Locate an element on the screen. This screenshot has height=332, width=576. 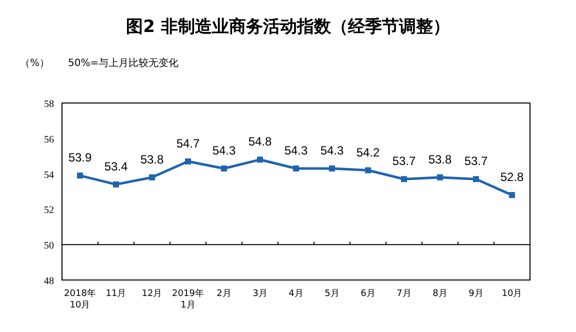
data-label: 53.9 is located at coordinates (80, 157).